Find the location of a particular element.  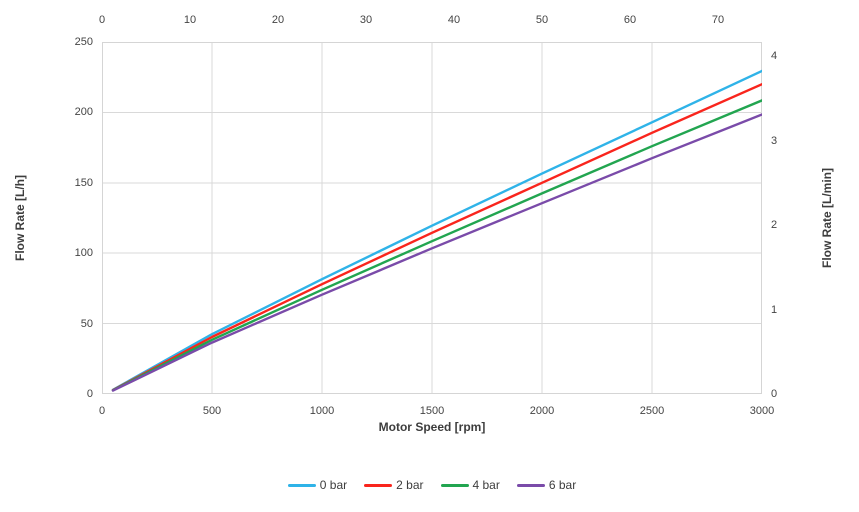

legend-item: 4 bar is located at coordinates (470, 485).